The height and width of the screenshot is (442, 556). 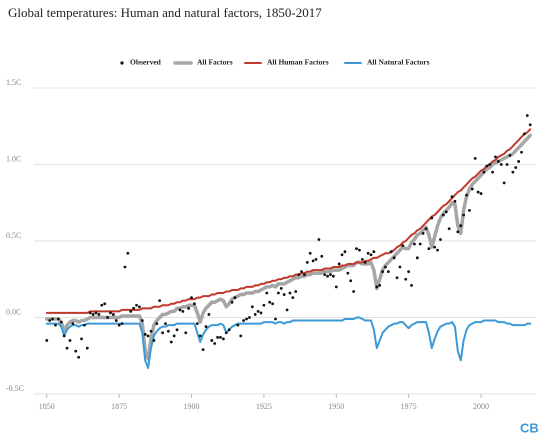 What do you see at coordinates (529, 427) in the screenshot?
I see `logo: CB` at bounding box center [529, 427].